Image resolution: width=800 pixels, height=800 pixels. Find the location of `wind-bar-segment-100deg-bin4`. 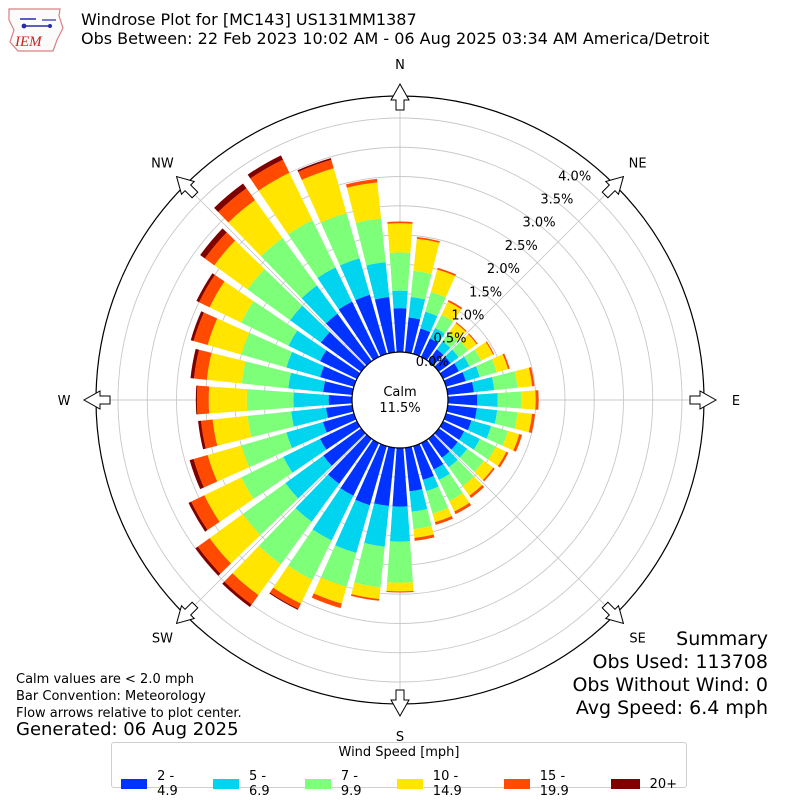

wind-bar-segment-100deg-bin4 is located at coordinates (523, 422).